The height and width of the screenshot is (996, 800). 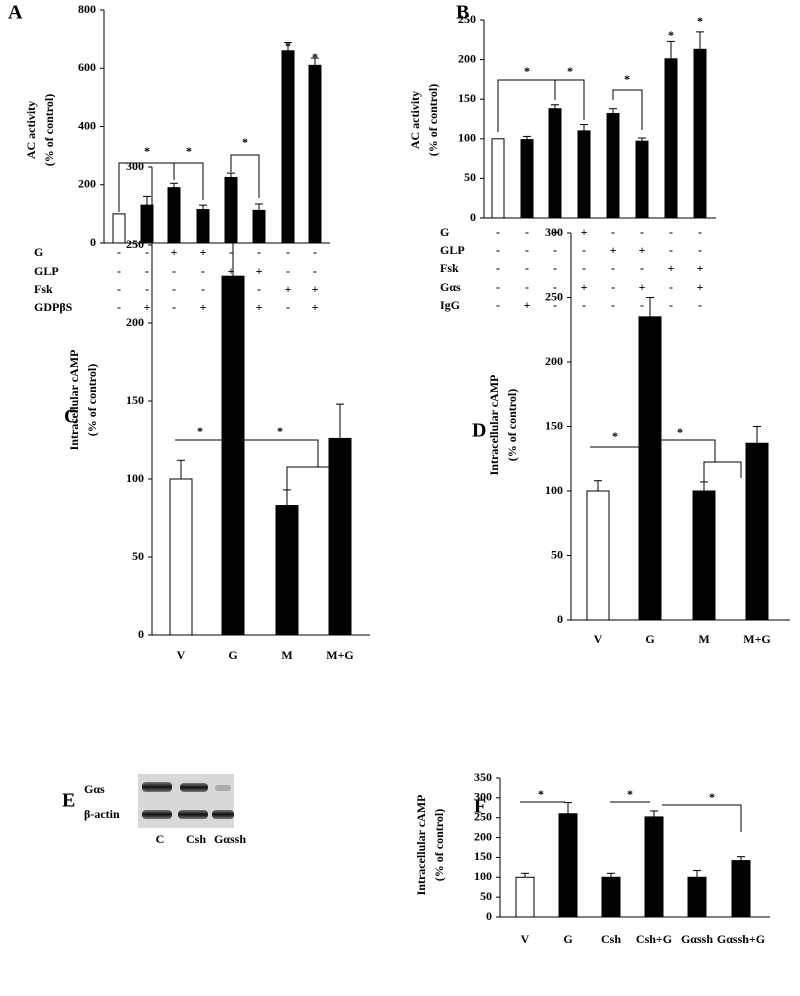 What do you see at coordinates (87, 125) in the screenshot?
I see `y-tick-label: 400` at bounding box center [87, 125].